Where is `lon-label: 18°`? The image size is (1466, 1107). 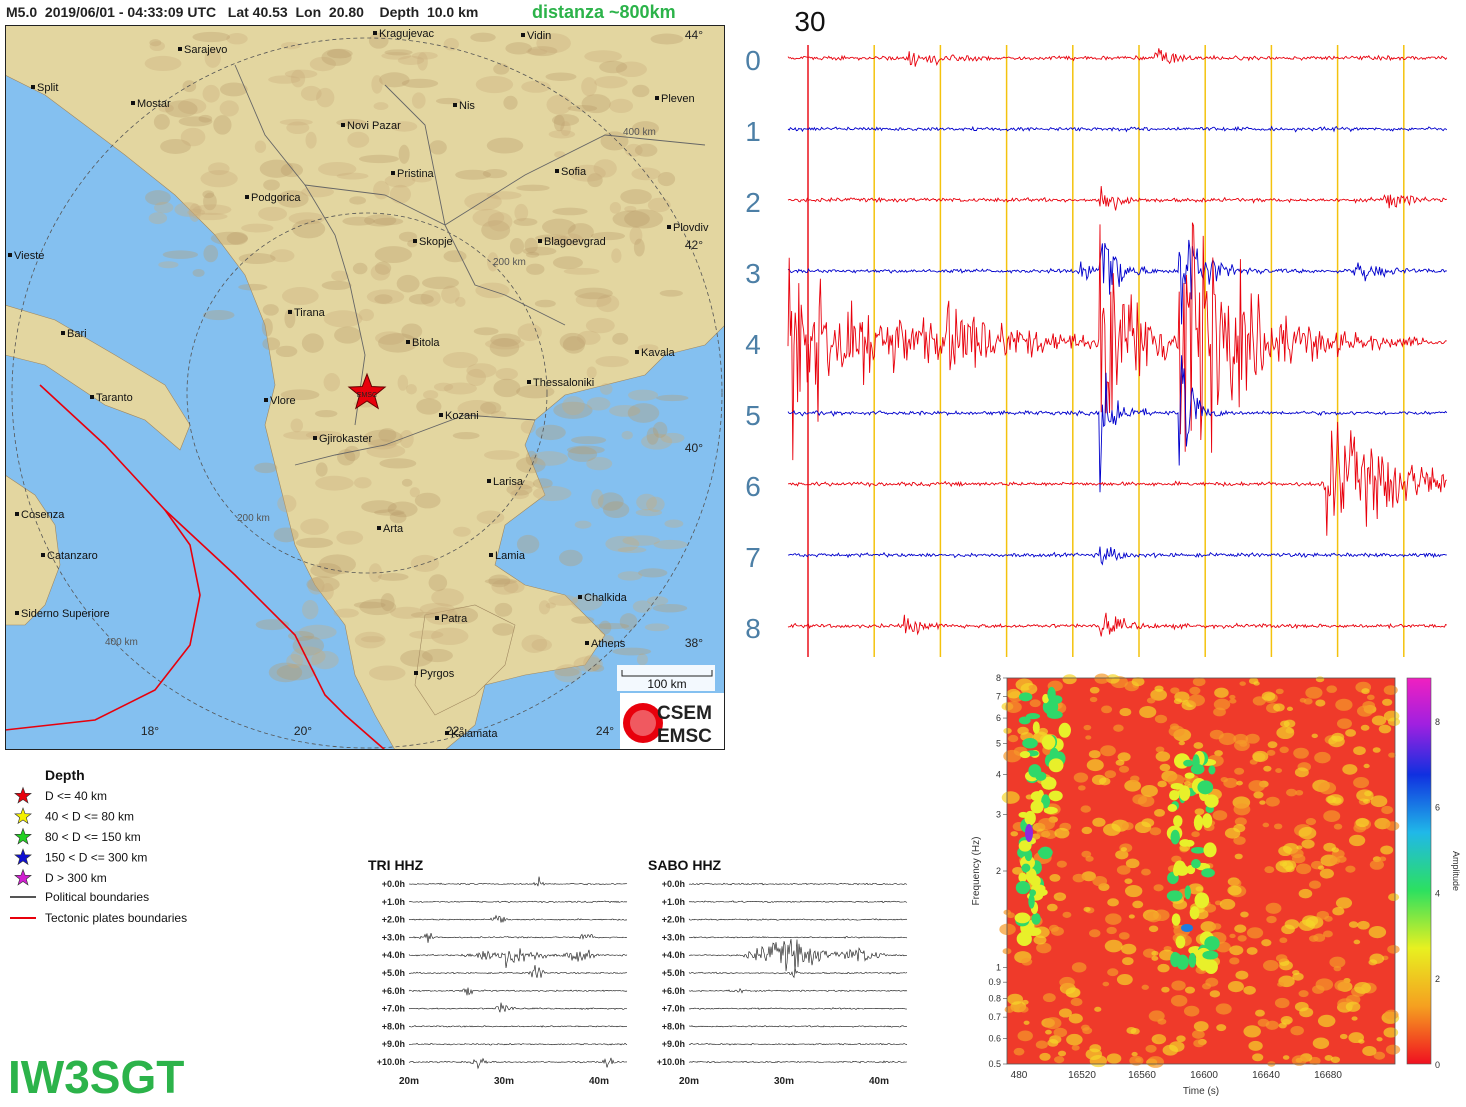
lon-label: 18° is located at coordinates (150, 731).